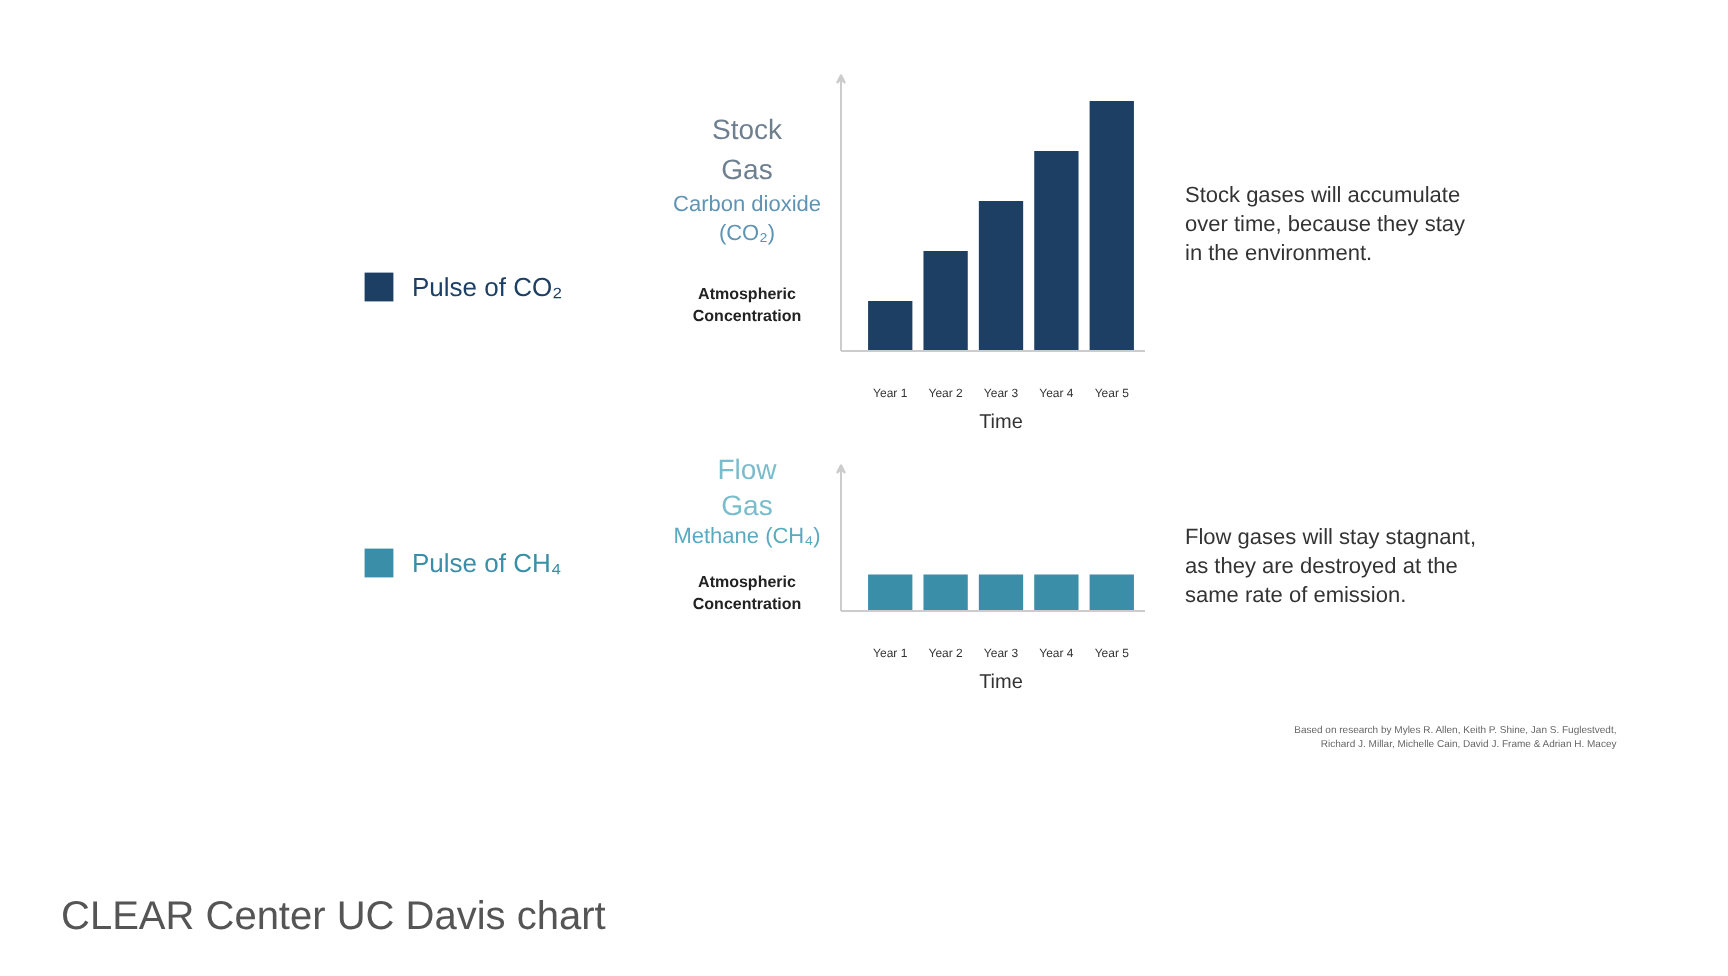 The image size is (1728, 976). Describe the element at coordinates (1326, 225) in the screenshot. I see `text: Stock gases will accumulate over time, because they stay in the environment.` at that location.